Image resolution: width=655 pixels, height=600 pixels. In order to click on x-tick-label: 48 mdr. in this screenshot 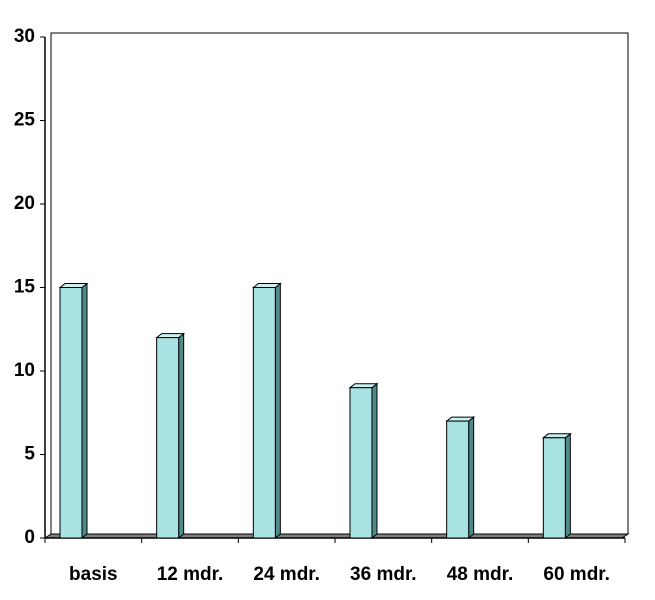, I will do `click(480, 574)`.